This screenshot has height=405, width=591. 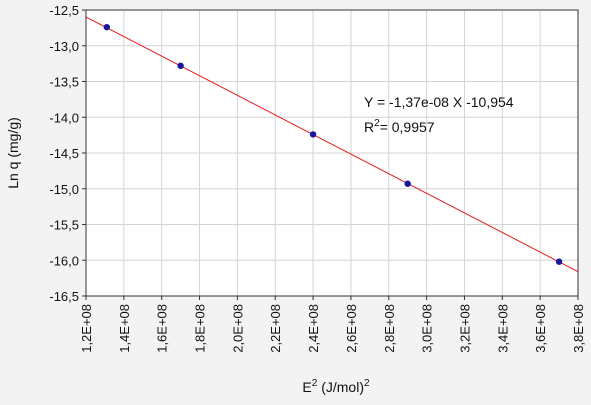 I want to click on r2-value: = 0,9957, so click(x=407, y=127).